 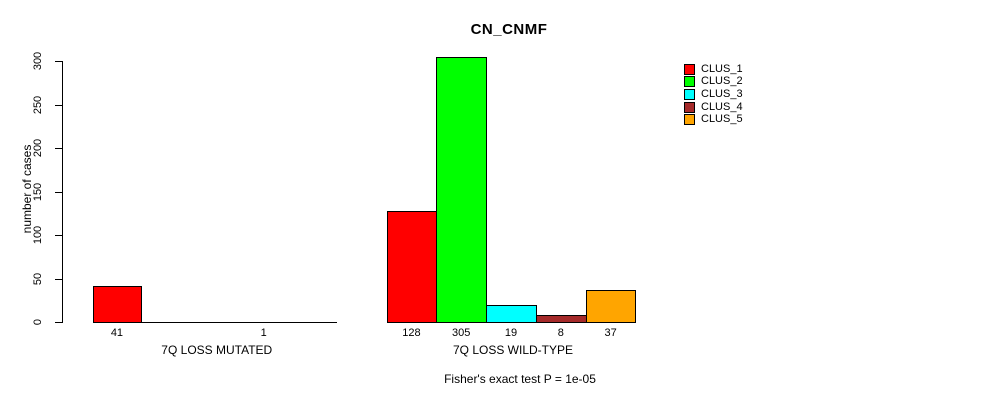 I want to click on bar-value-label: 41, so click(x=117, y=333).